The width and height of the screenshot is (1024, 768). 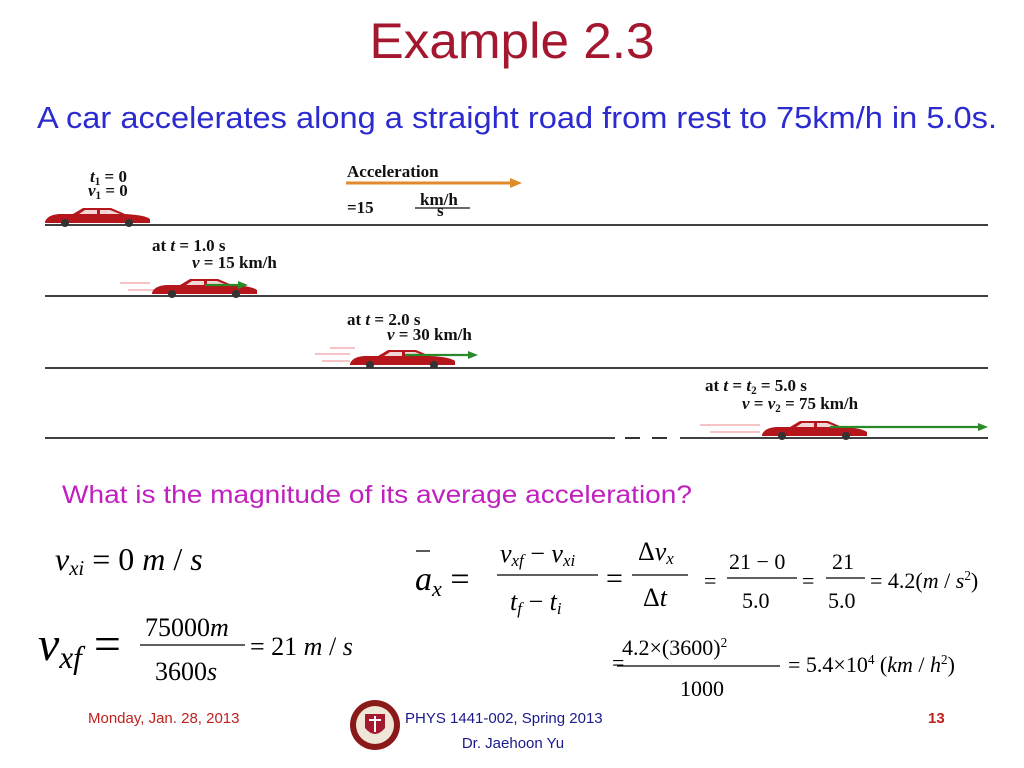 I want to click on text: = 5.4×10, so click(x=828, y=664).